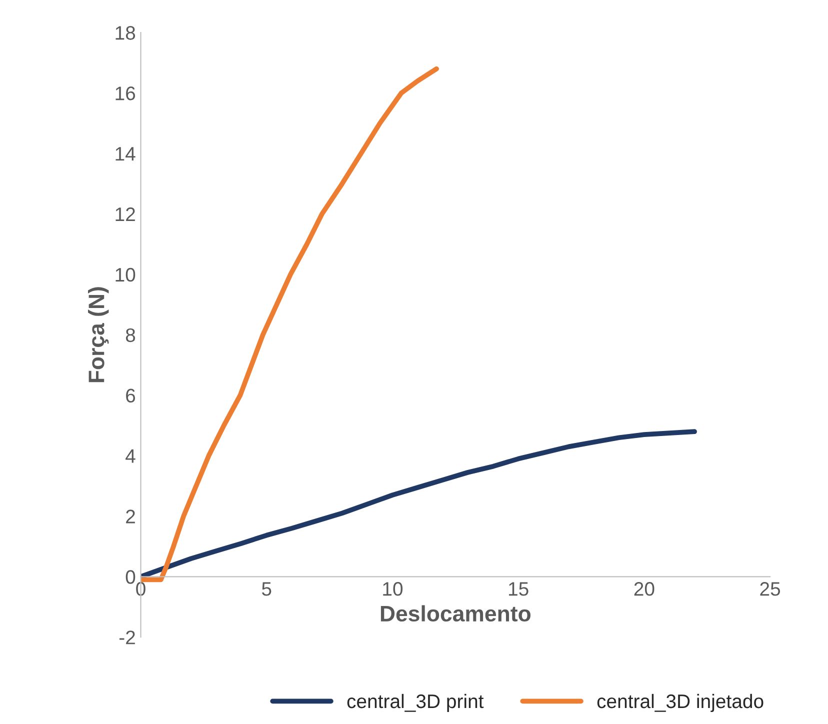 This screenshot has height=724, width=828. I want to click on y-axis-title: Força (N), so click(98, 334).